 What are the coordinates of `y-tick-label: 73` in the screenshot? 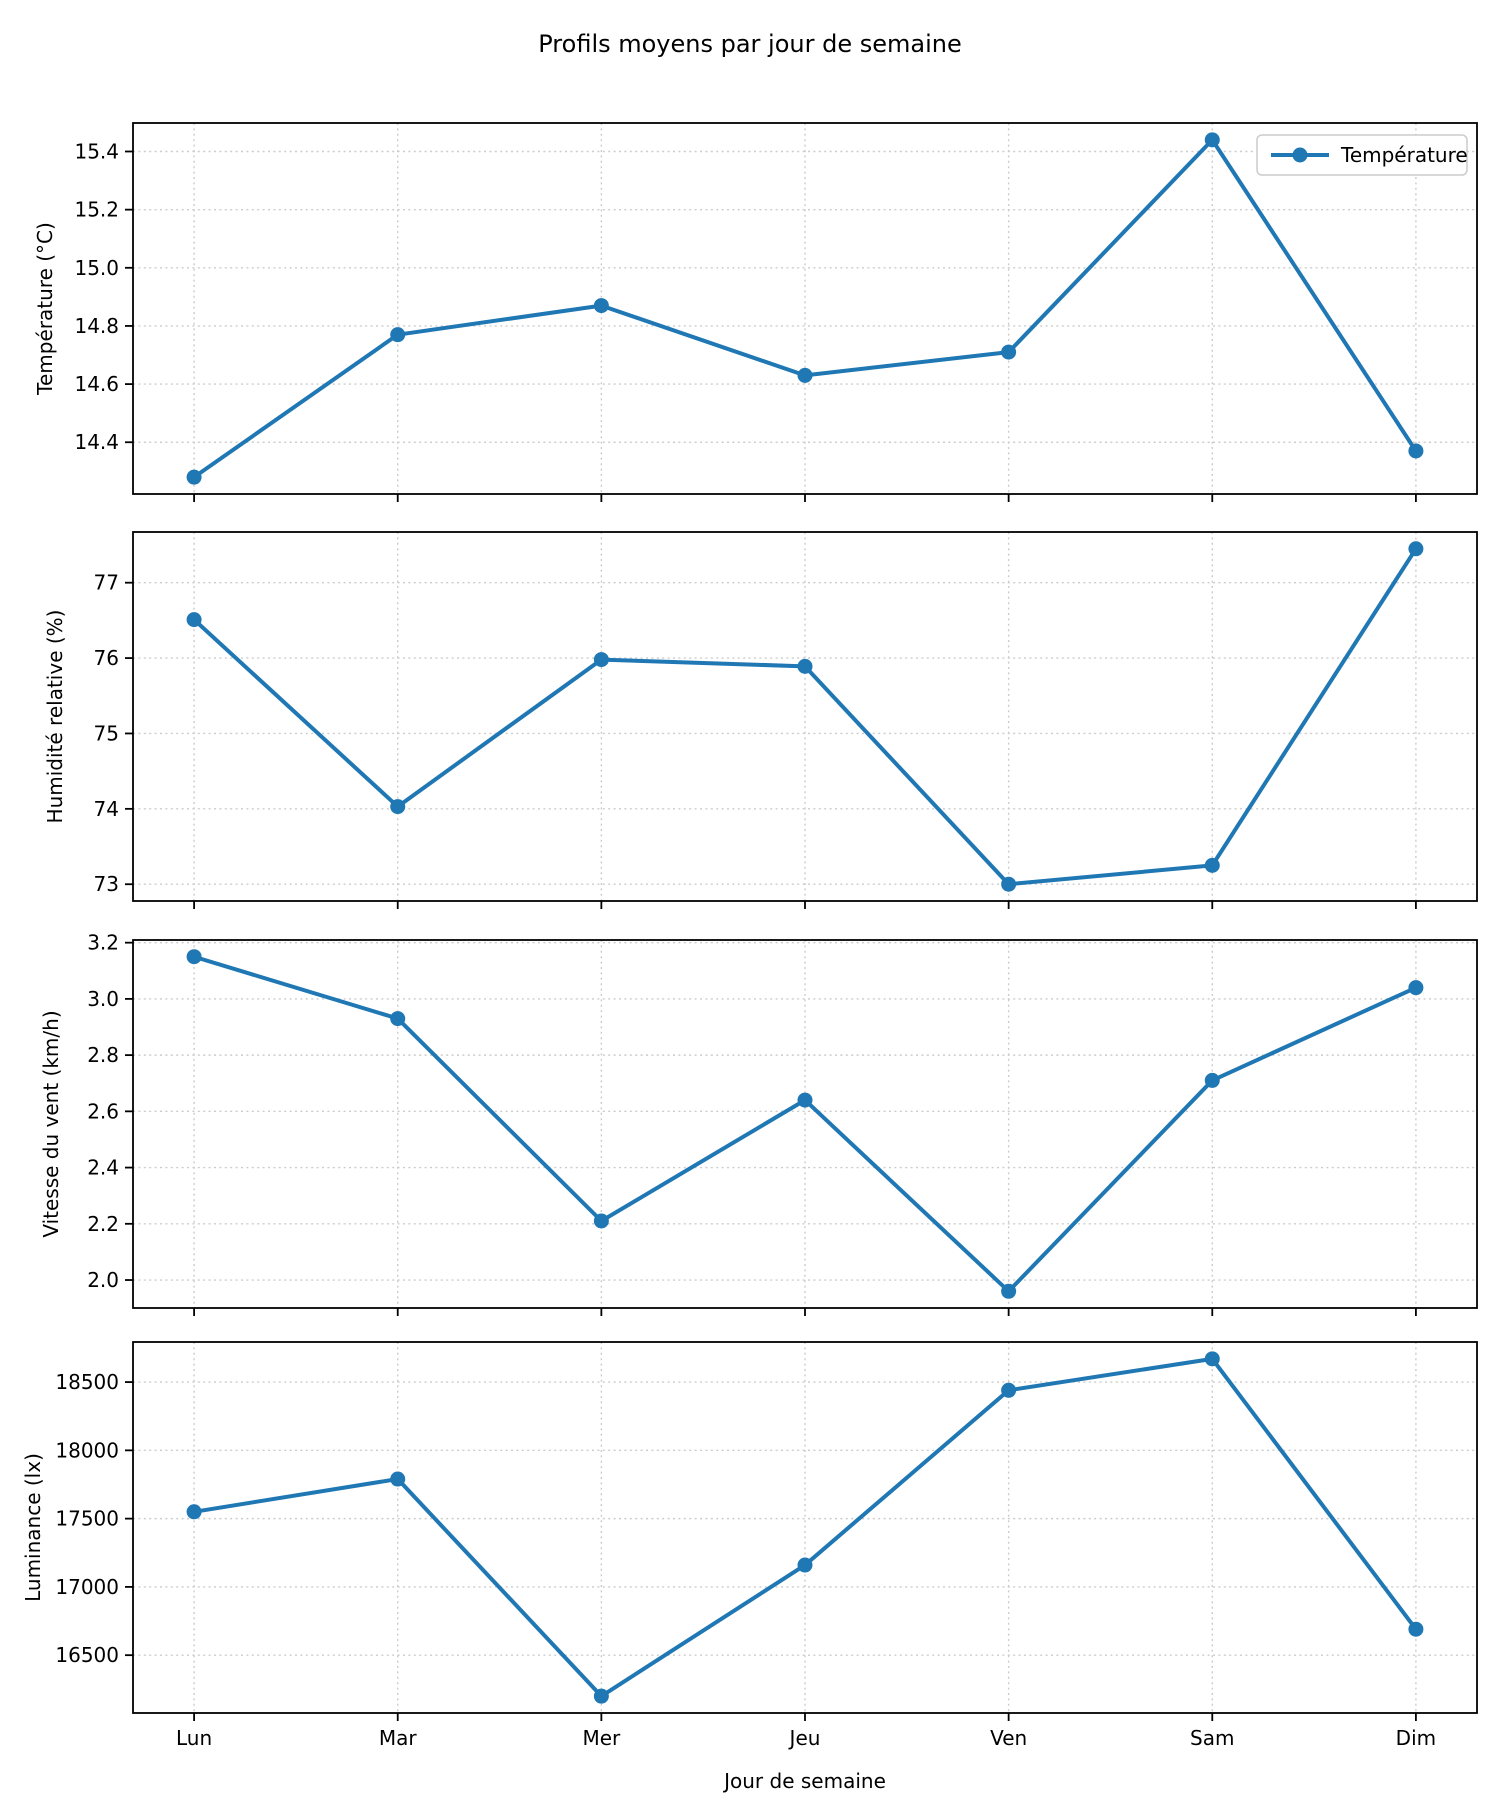 It's located at (106, 884).